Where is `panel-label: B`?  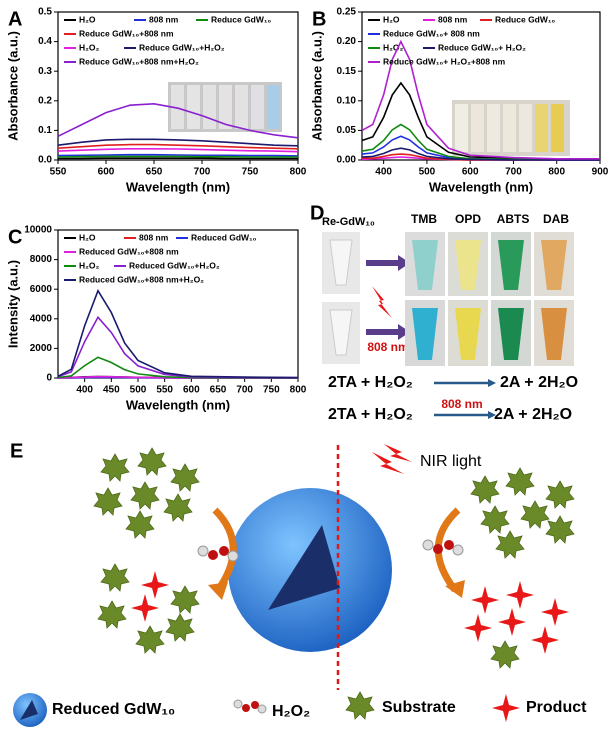
panel-label: B is located at coordinates (319, 19).